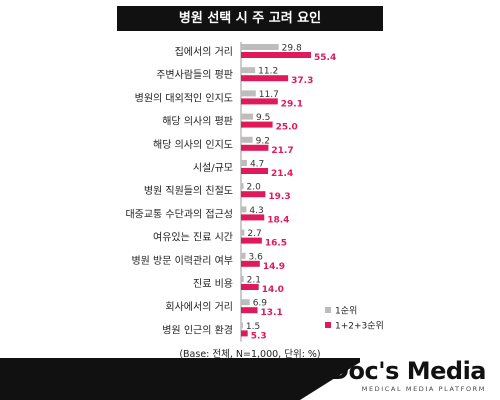 This screenshot has width=500, height=400. What do you see at coordinates (292, 104) in the screenshot?
I see `data-label-series-2: 29.1` at bounding box center [292, 104].